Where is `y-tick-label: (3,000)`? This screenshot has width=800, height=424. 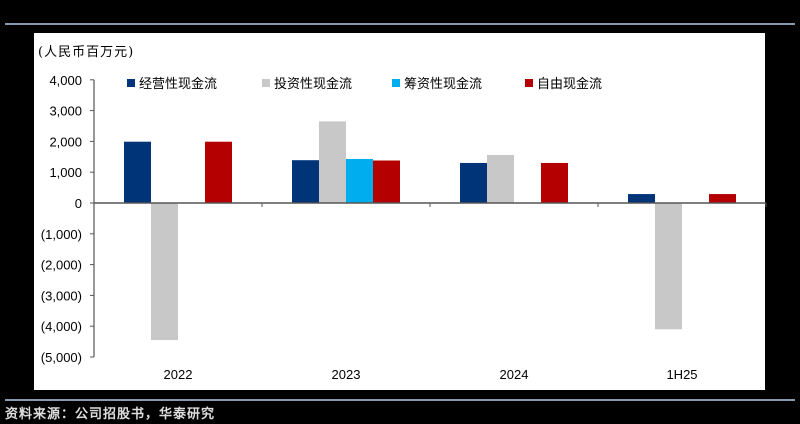 y-tick-label: (3,000) is located at coordinates (61, 295).